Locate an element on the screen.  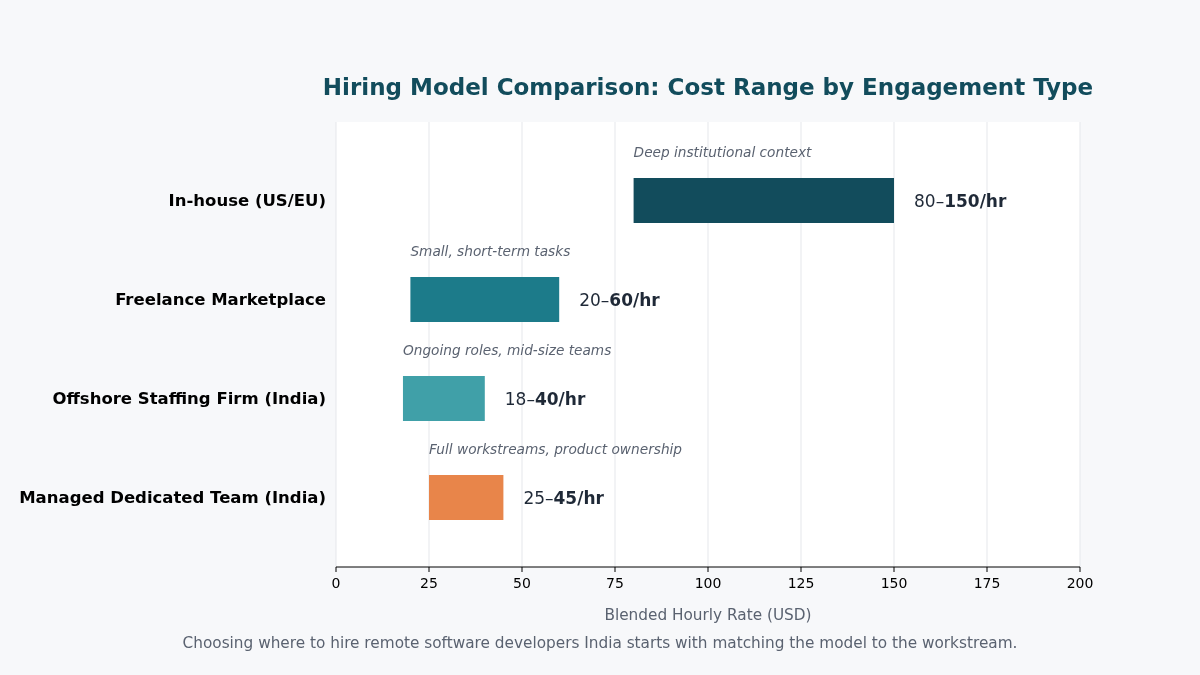
annotation: Deep institutional context is located at coordinates (723, 152).